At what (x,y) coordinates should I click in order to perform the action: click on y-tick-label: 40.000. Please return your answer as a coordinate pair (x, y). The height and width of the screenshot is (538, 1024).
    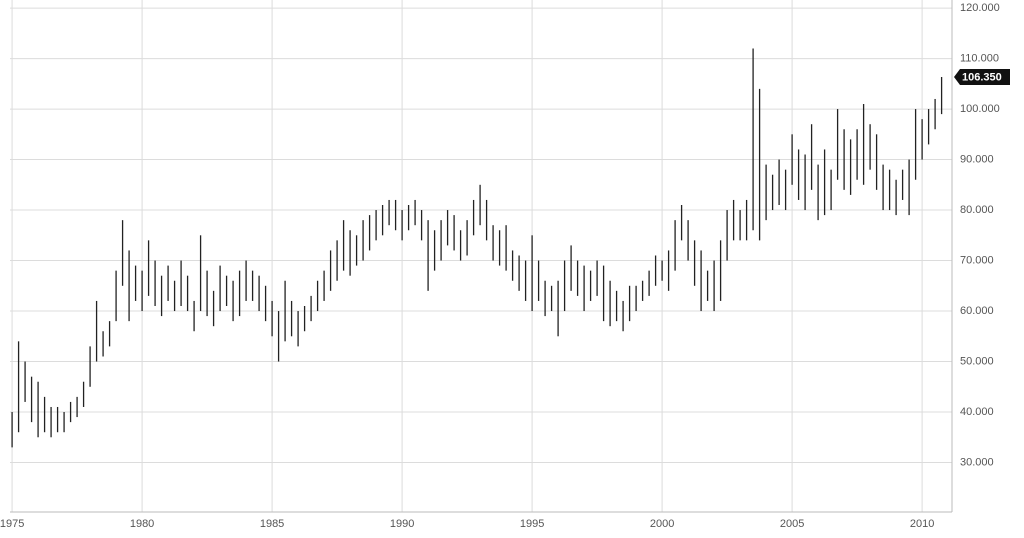
    Looking at the image, I should click on (977, 412).